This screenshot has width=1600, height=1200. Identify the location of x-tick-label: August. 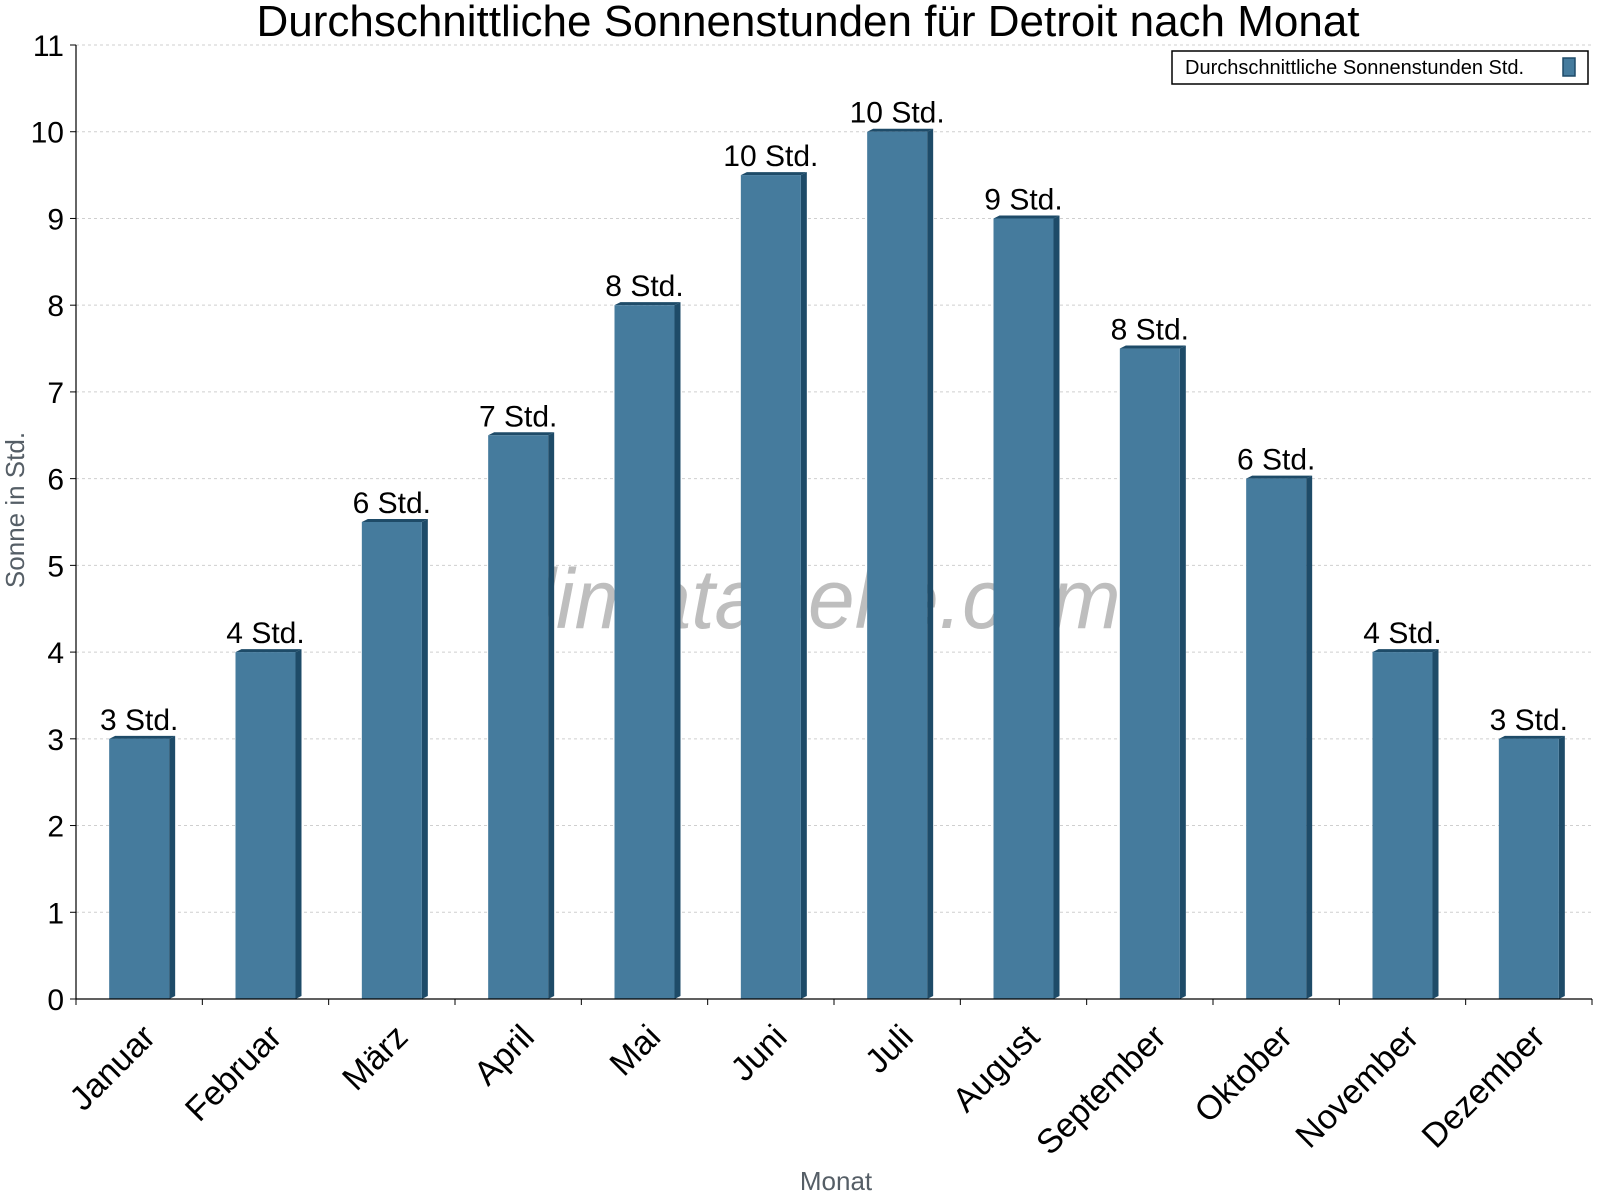
(996, 1068).